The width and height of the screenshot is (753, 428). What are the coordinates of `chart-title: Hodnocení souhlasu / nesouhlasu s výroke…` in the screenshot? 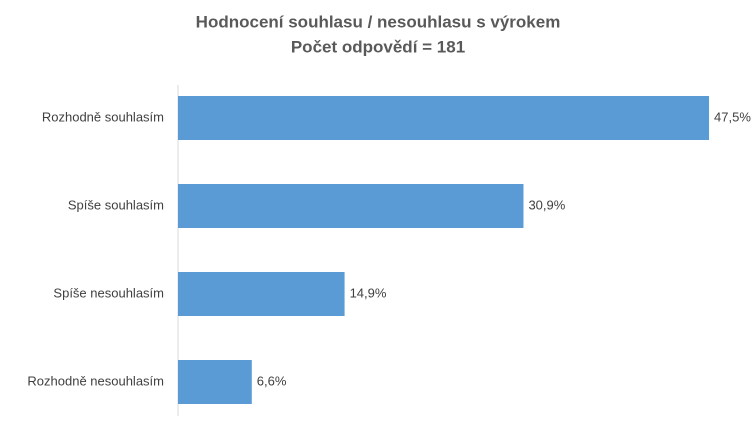 It's located at (378, 21).